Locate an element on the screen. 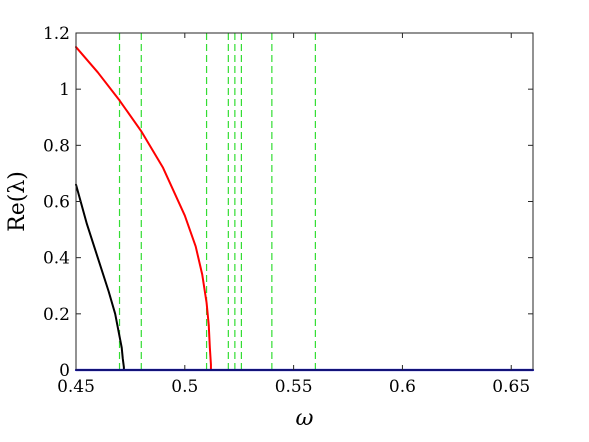 The image size is (589, 442). series-line-black-curve is located at coordinates (100, 277).